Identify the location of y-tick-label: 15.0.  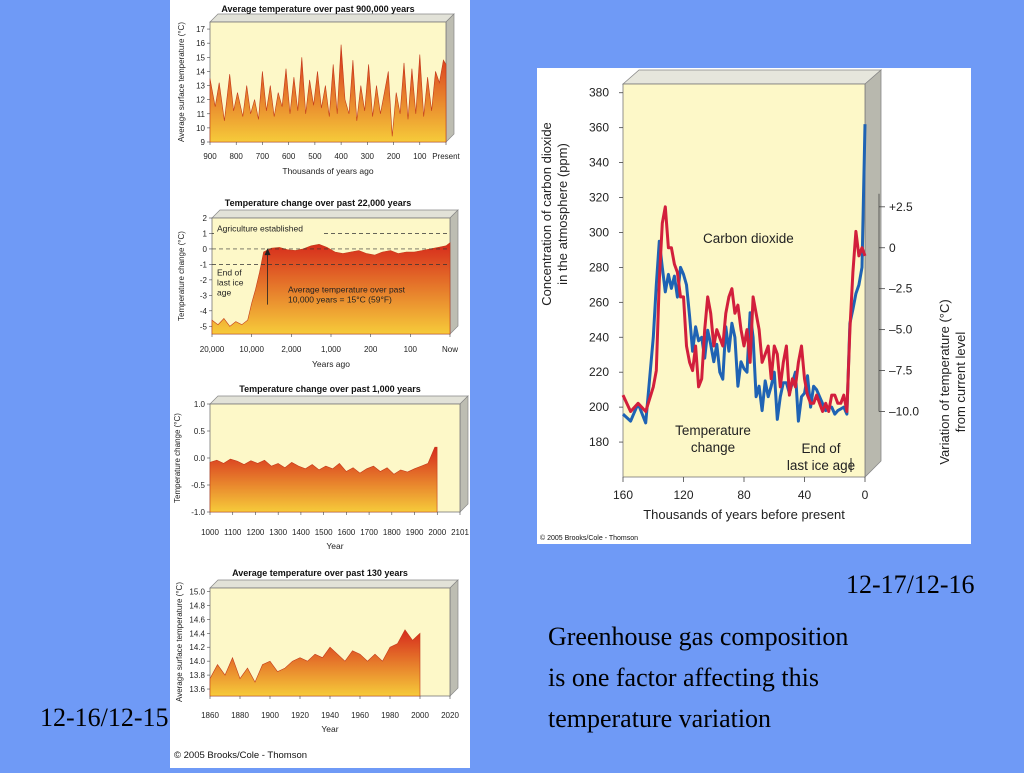
(197, 591).